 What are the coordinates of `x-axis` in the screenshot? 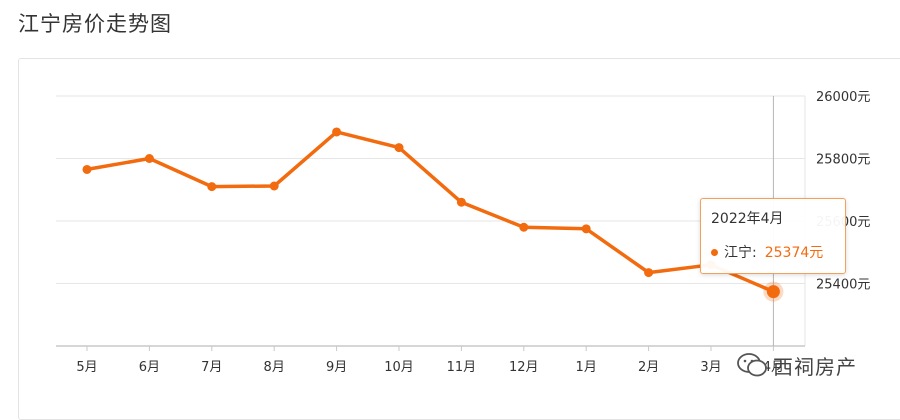 It's located at (430, 348).